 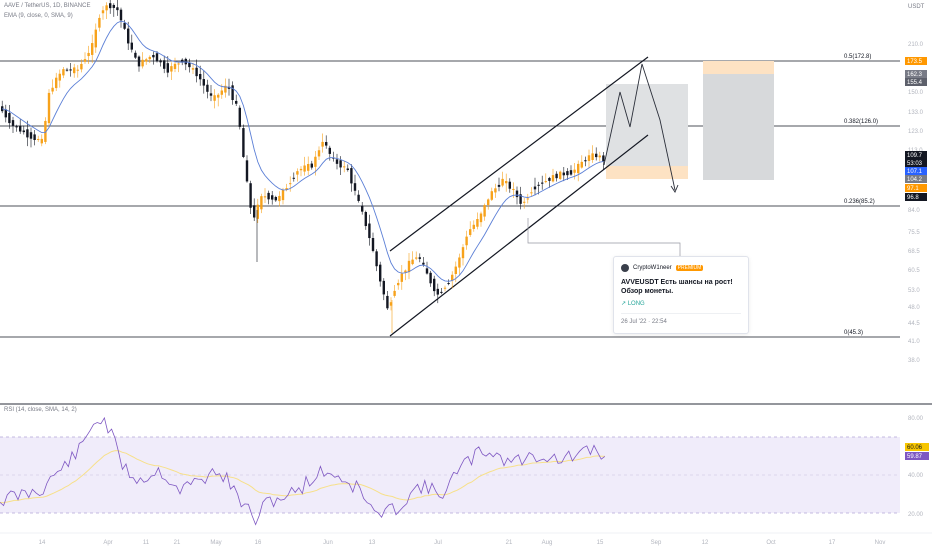 I want to click on rsi-badge: 60.06, so click(x=917, y=447).